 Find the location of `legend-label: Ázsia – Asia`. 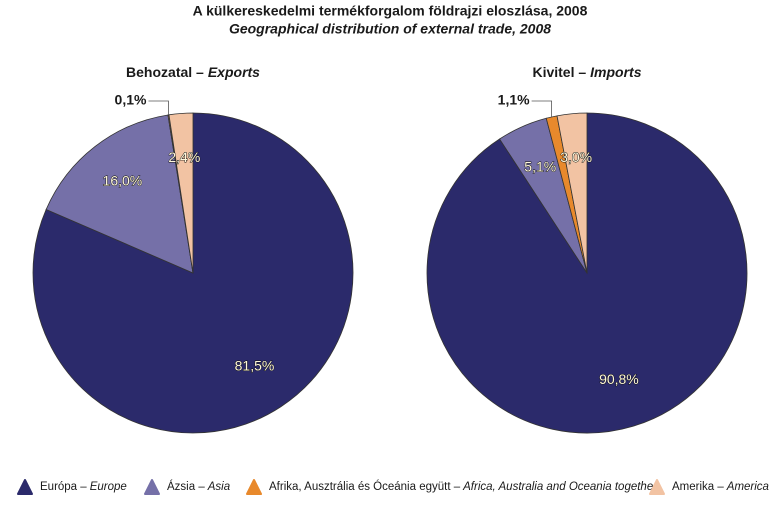

legend-label: Ázsia – Asia is located at coordinates (198, 486).